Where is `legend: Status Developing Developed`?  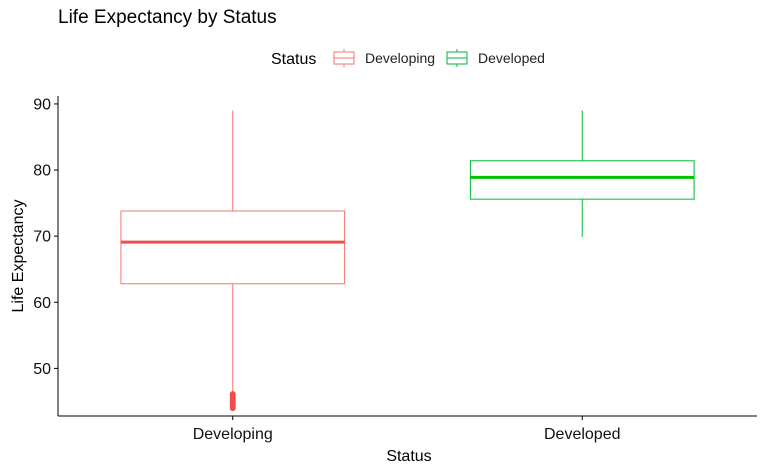
legend: Status Developing Developed is located at coordinates (408, 58).